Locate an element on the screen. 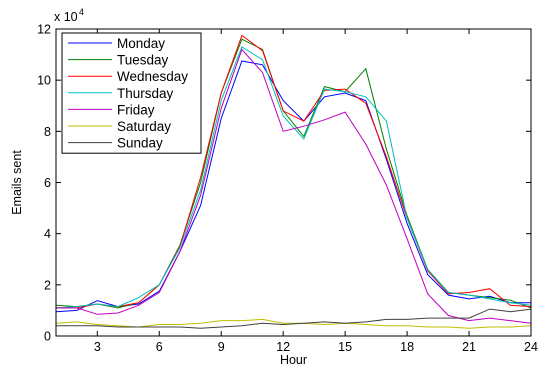  y-tick-label: 2 is located at coordinates (47, 285).